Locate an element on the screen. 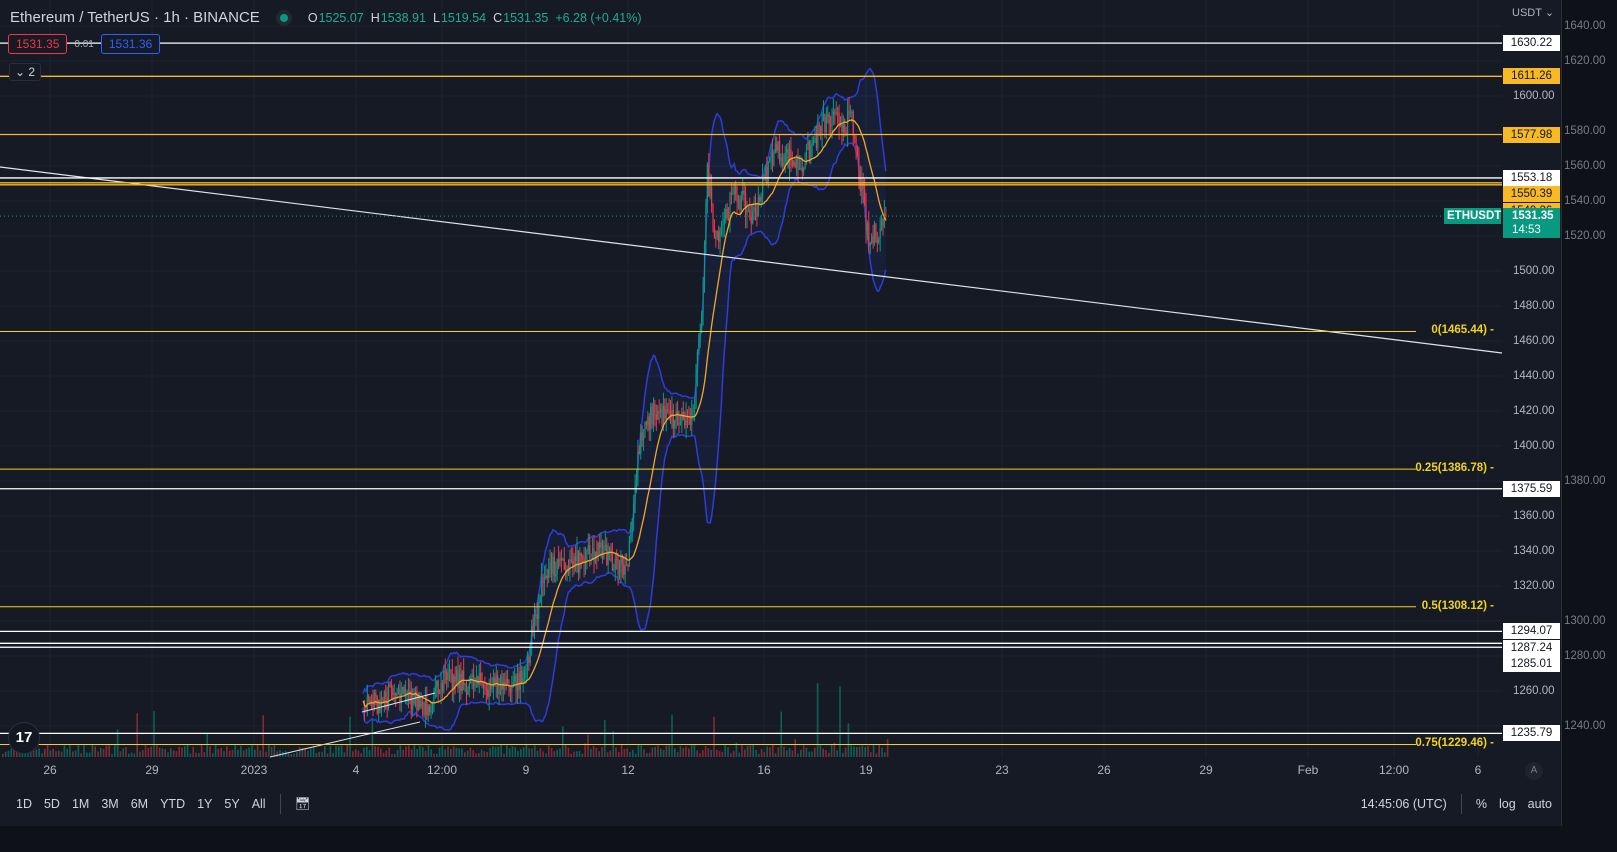  level-price-label: 1235.79 is located at coordinates (1531, 733).